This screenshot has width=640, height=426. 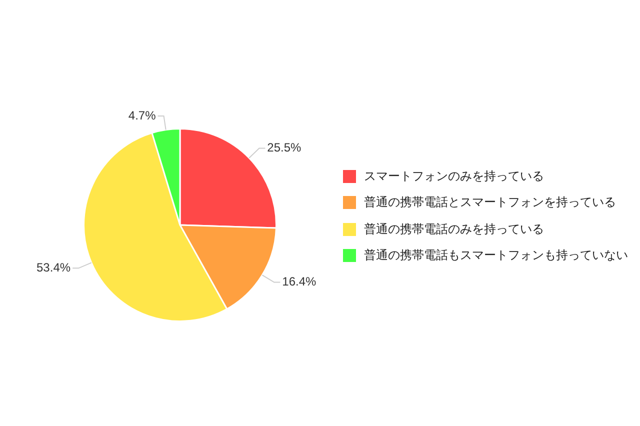 I want to click on legend-label: 普通の携帯電話のみを持っている, so click(x=454, y=229).